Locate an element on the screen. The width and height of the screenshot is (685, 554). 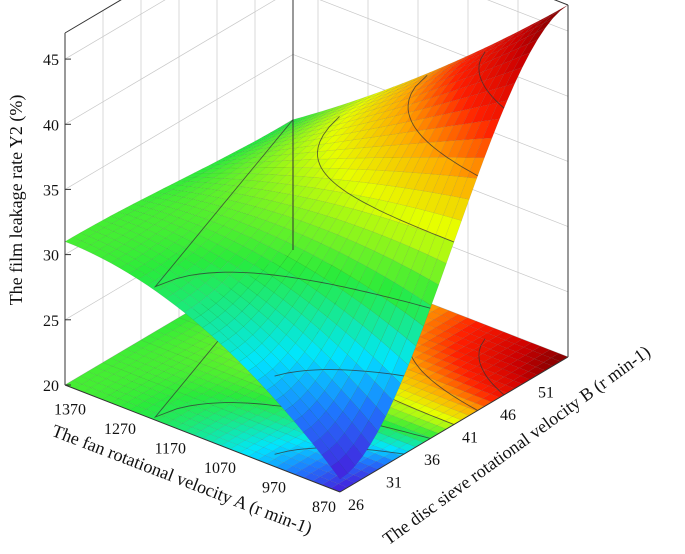
axis-a-line is located at coordinates (202, 438).